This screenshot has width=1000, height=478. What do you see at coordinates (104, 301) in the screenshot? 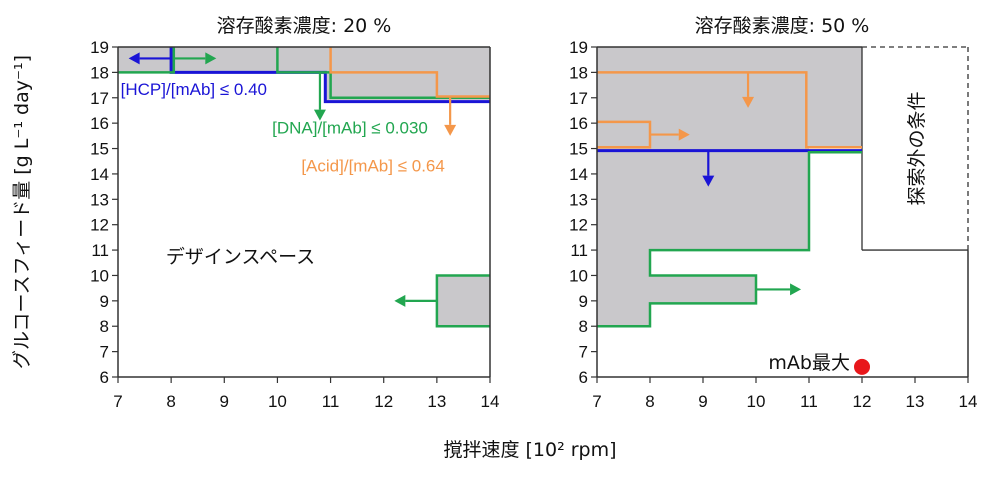
I see `left-y-tick-label: 9` at bounding box center [104, 301].